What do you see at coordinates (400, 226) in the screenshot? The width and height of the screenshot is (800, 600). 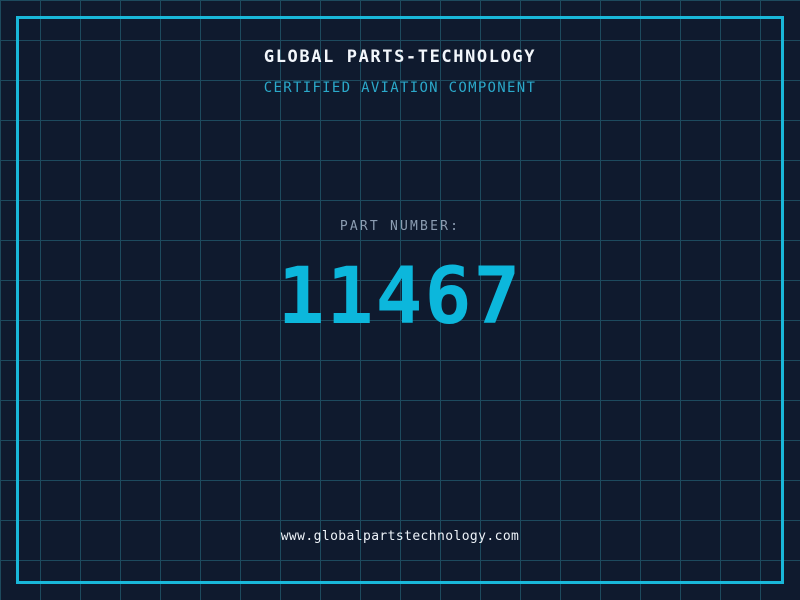 I see `part-number-label: PART NUMBER:` at bounding box center [400, 226].